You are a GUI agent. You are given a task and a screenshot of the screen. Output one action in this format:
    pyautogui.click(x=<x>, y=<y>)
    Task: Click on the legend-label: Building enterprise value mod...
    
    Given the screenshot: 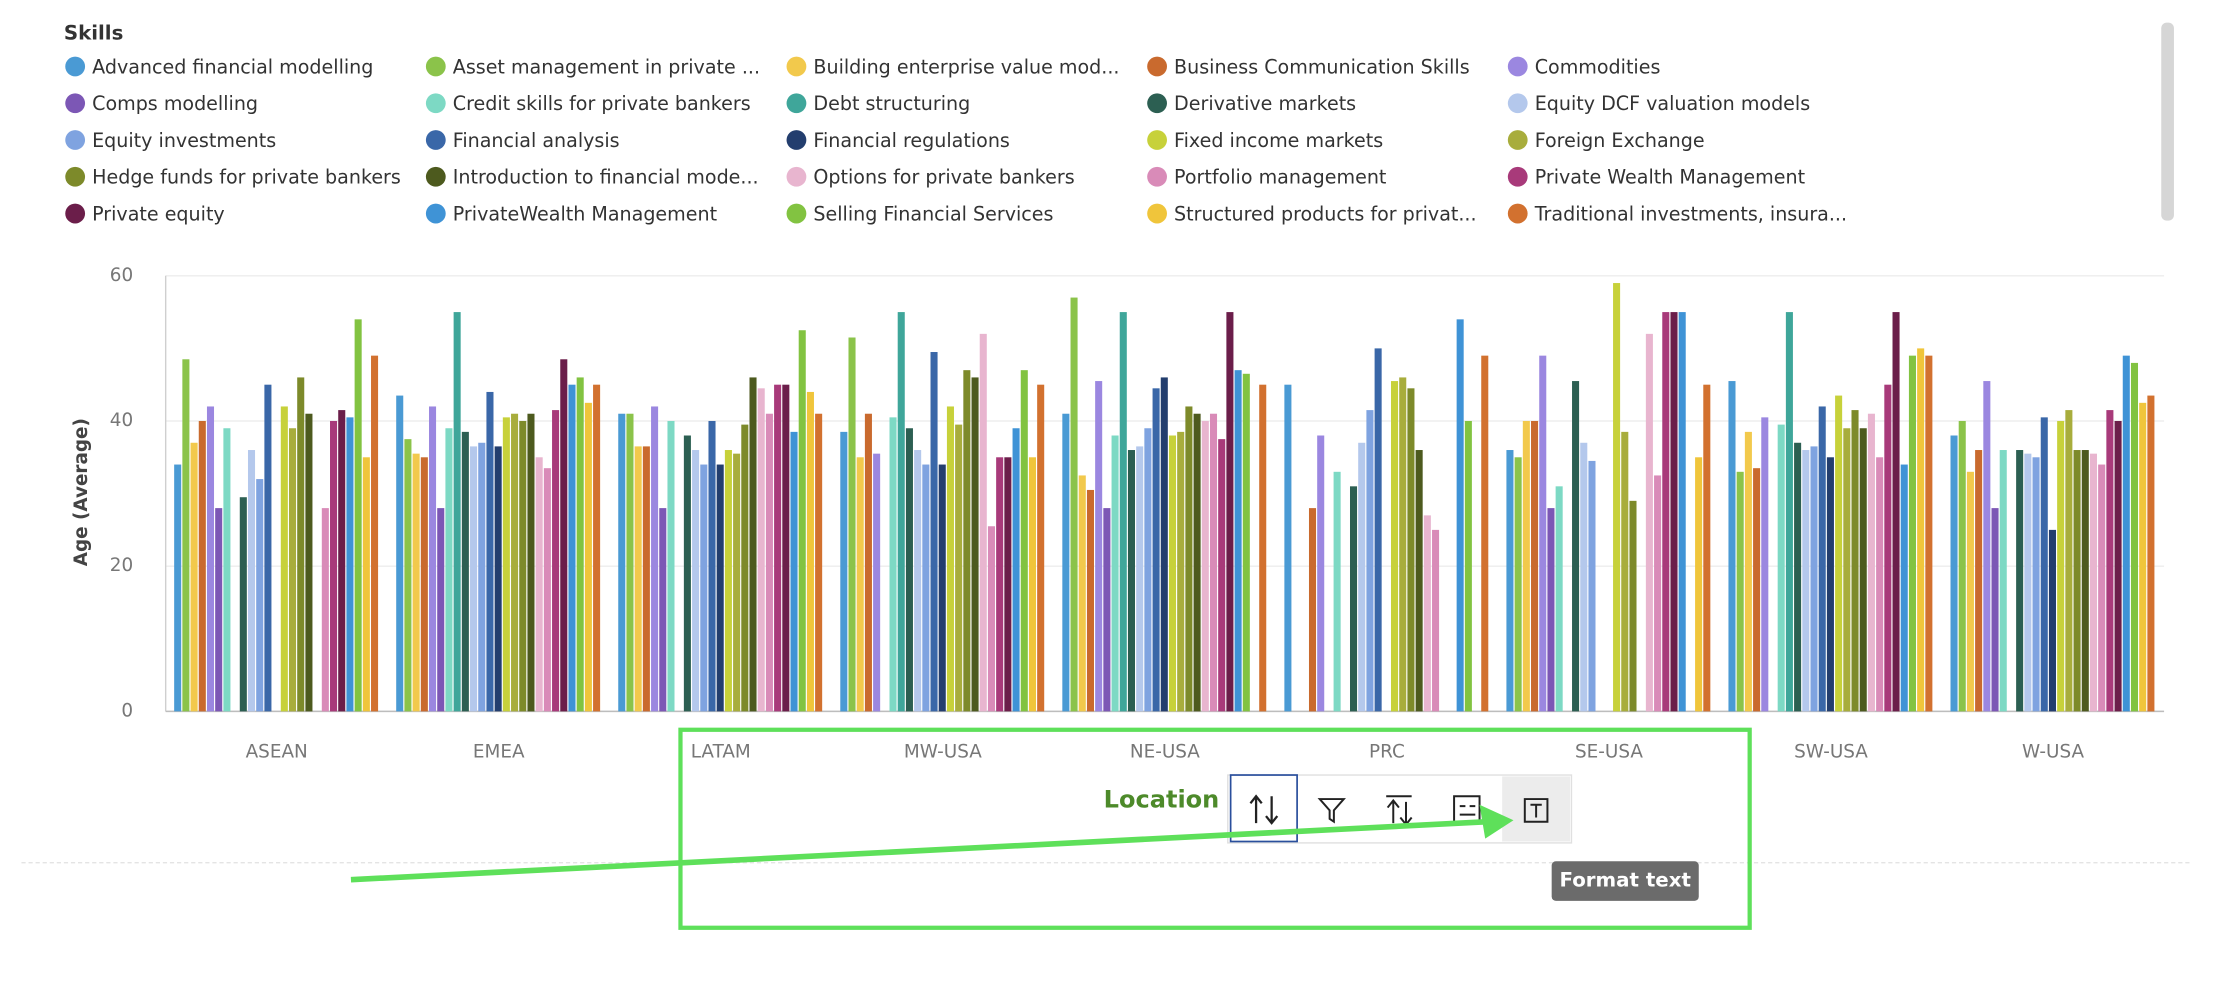 What is the action you would take?
    pyautogui.click(x=966, y=66)
    